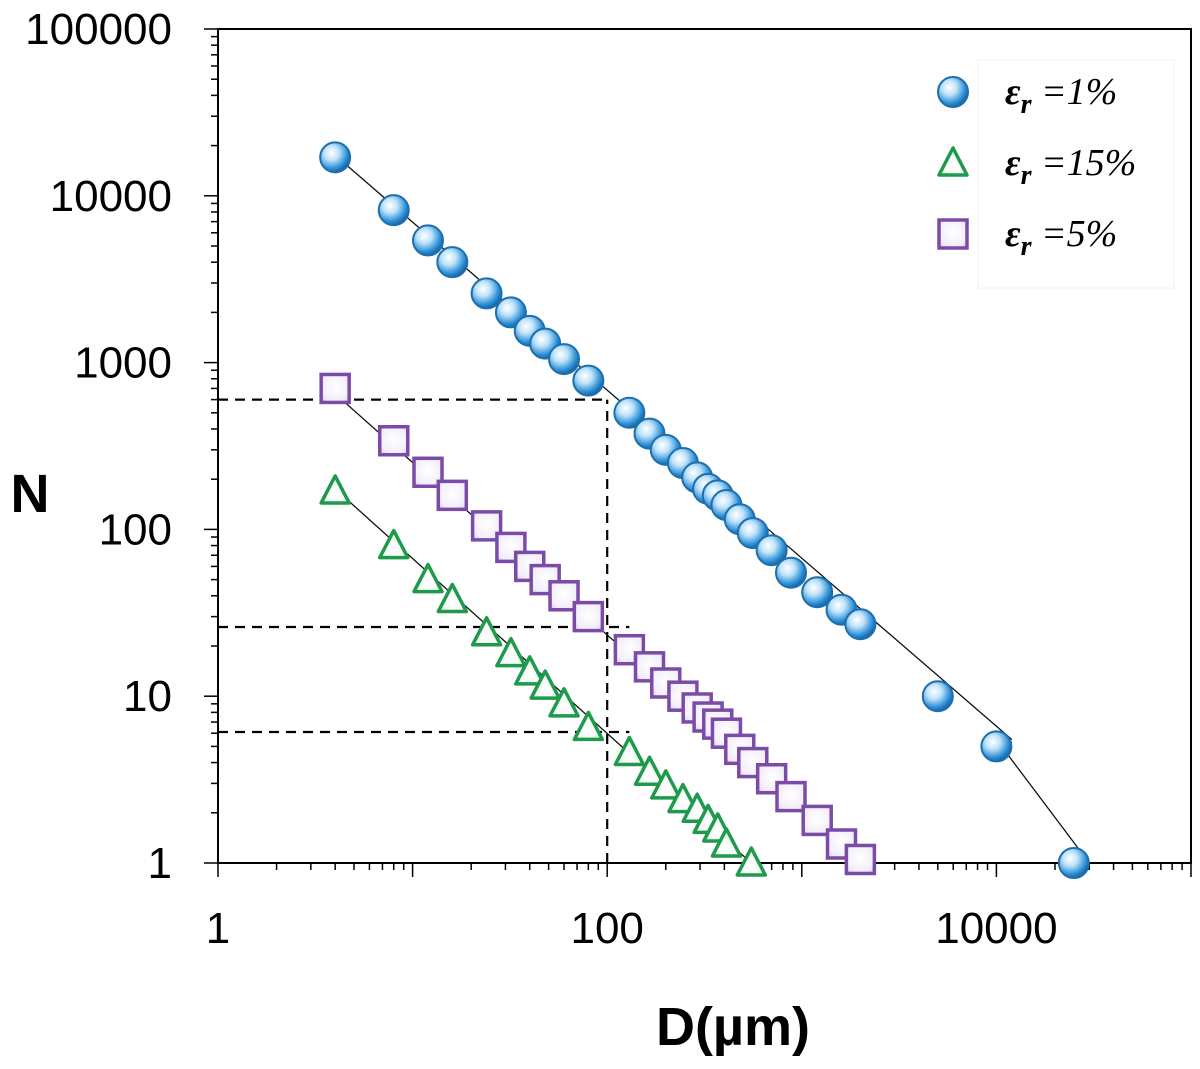  I want to click on legend-label: εr =1%, so click(1061, 95).